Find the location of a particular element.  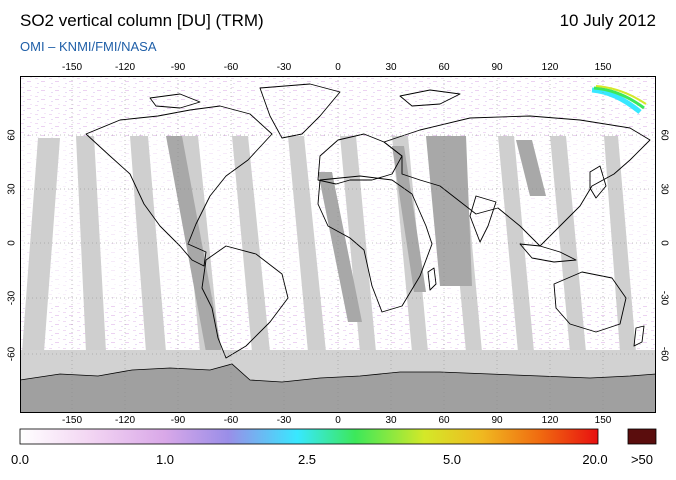

colorbar-label: >50 is located at coordinates (642, 459).